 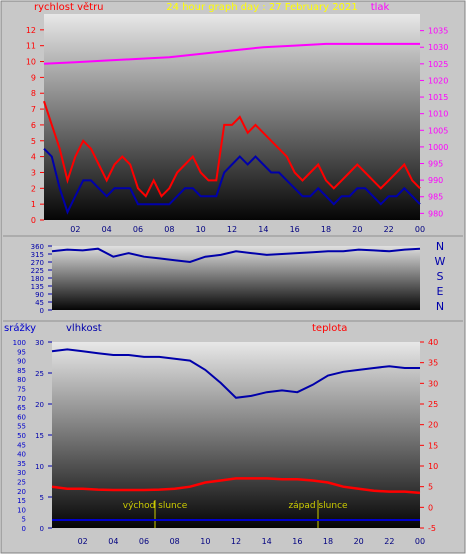 What do you see at coordinates (21, 390) in the screenshot?
I see `rain-tick-label: 75` at bounding box center [21, 390].